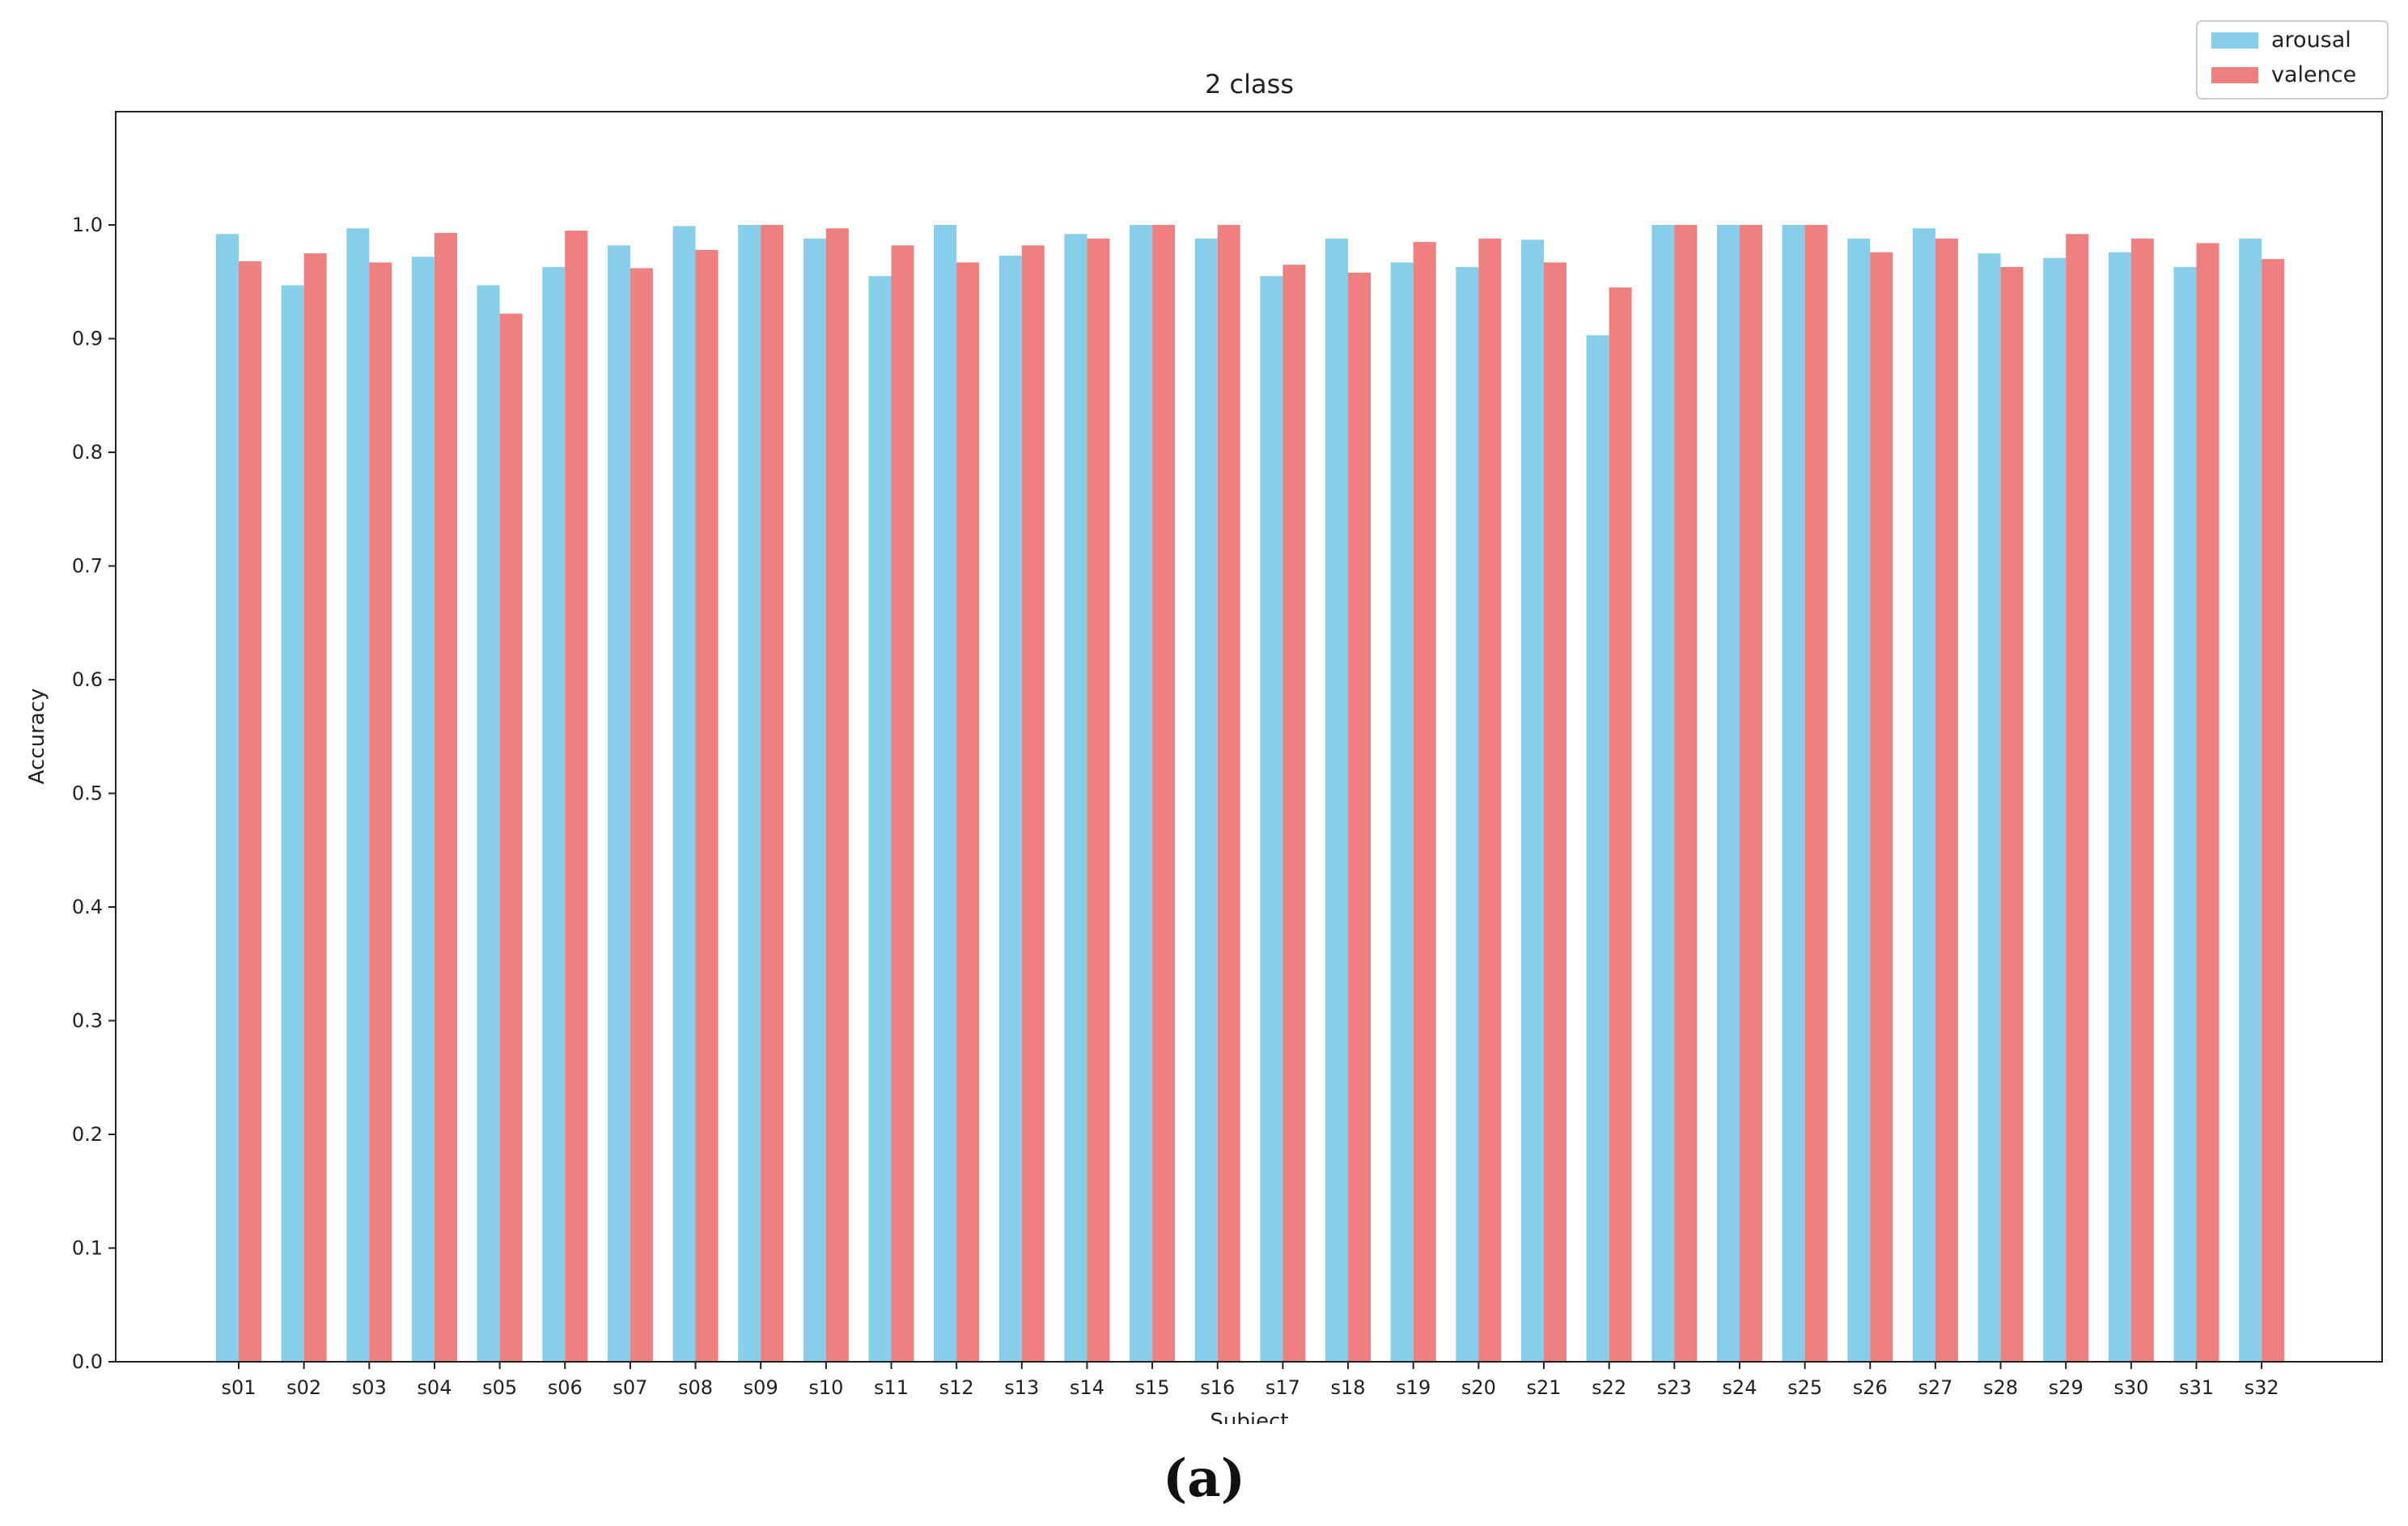 This screenshot has width=2408, height=1526. Describe the element at coordinates (1870, 1387) in the screenshot. I see `x-tick-label: s26` at that location.